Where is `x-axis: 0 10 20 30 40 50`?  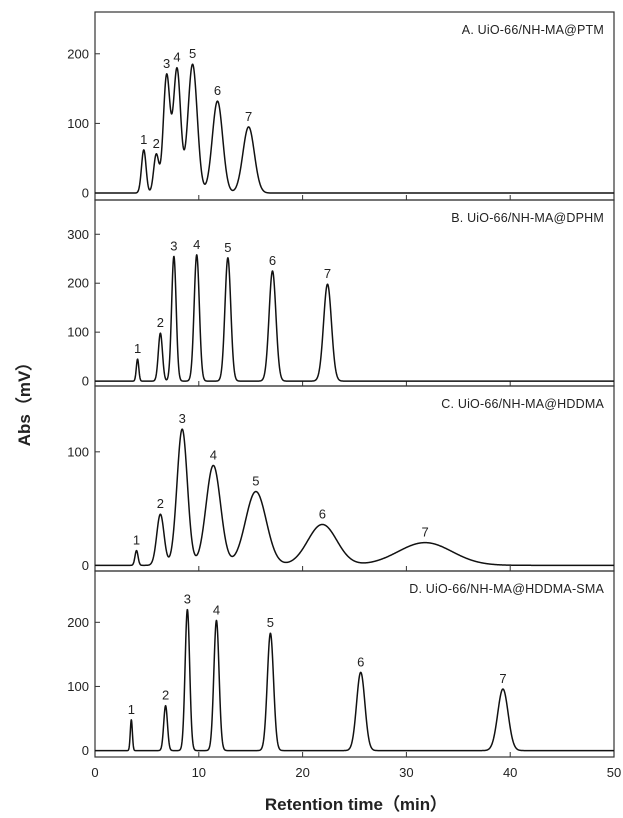
x-axis: 0 10 20 30 40 50 is located at coordinates (356, 772).